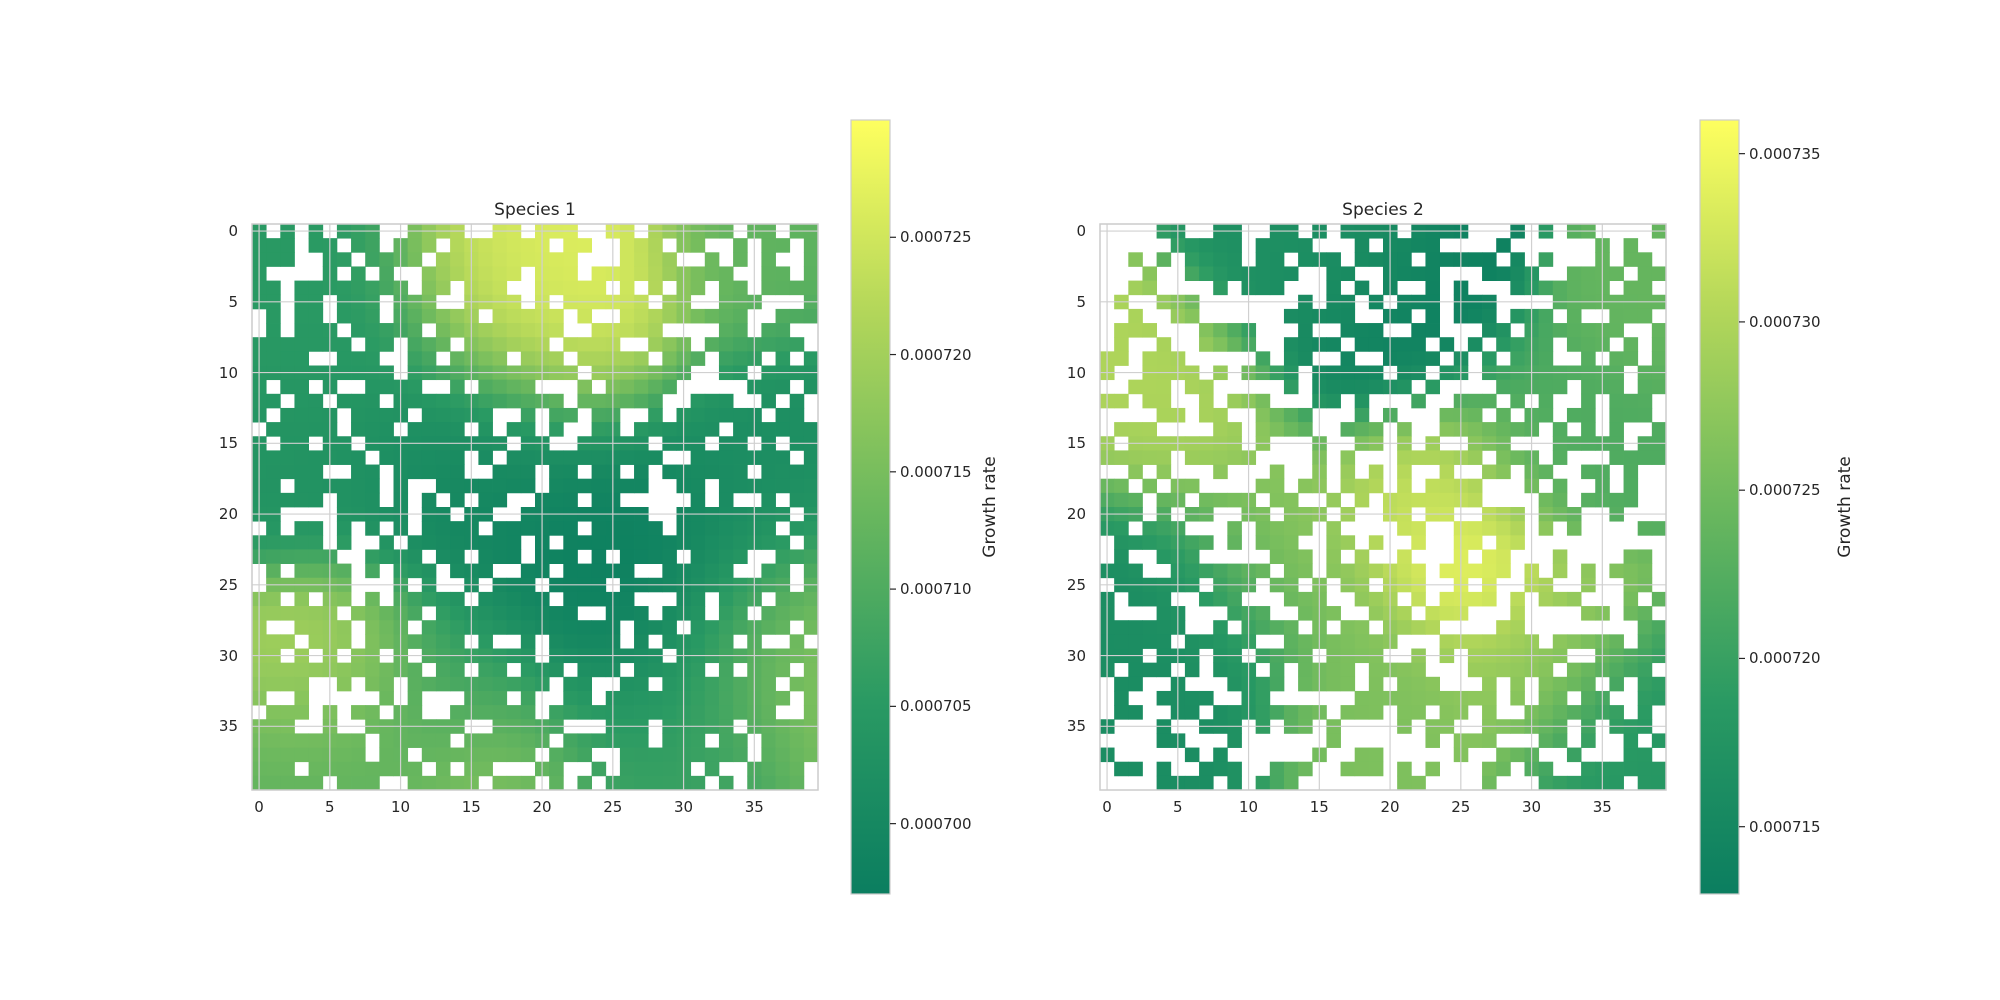 This screenshot has width=2000, height=1000. I want to click on colorbar-tick-label: 0.000705, so click(936, 706).